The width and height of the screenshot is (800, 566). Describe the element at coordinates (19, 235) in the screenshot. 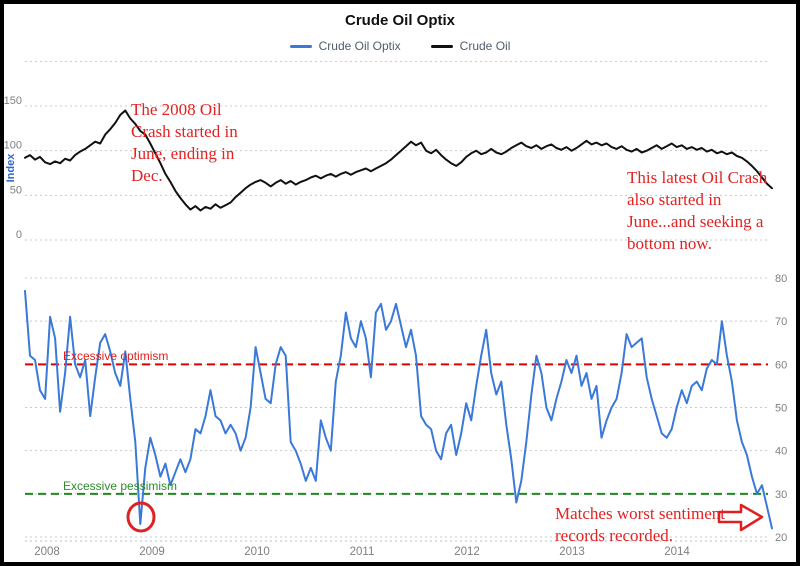

I see `axis-tick-label: 0` at that location.